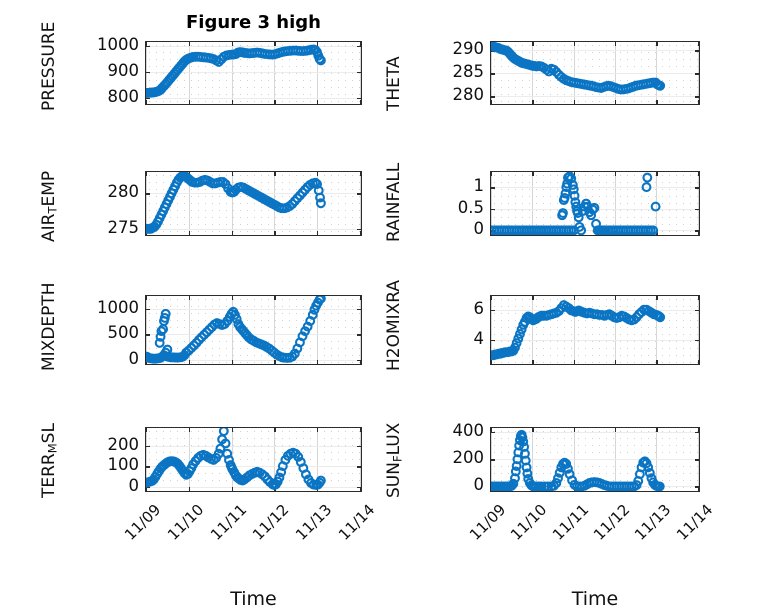 The width and height of the screenshot is (778, 610). Describe the element at coordinates (253, 459) in the screenshot. I see `axes-terr_msl` at that location.